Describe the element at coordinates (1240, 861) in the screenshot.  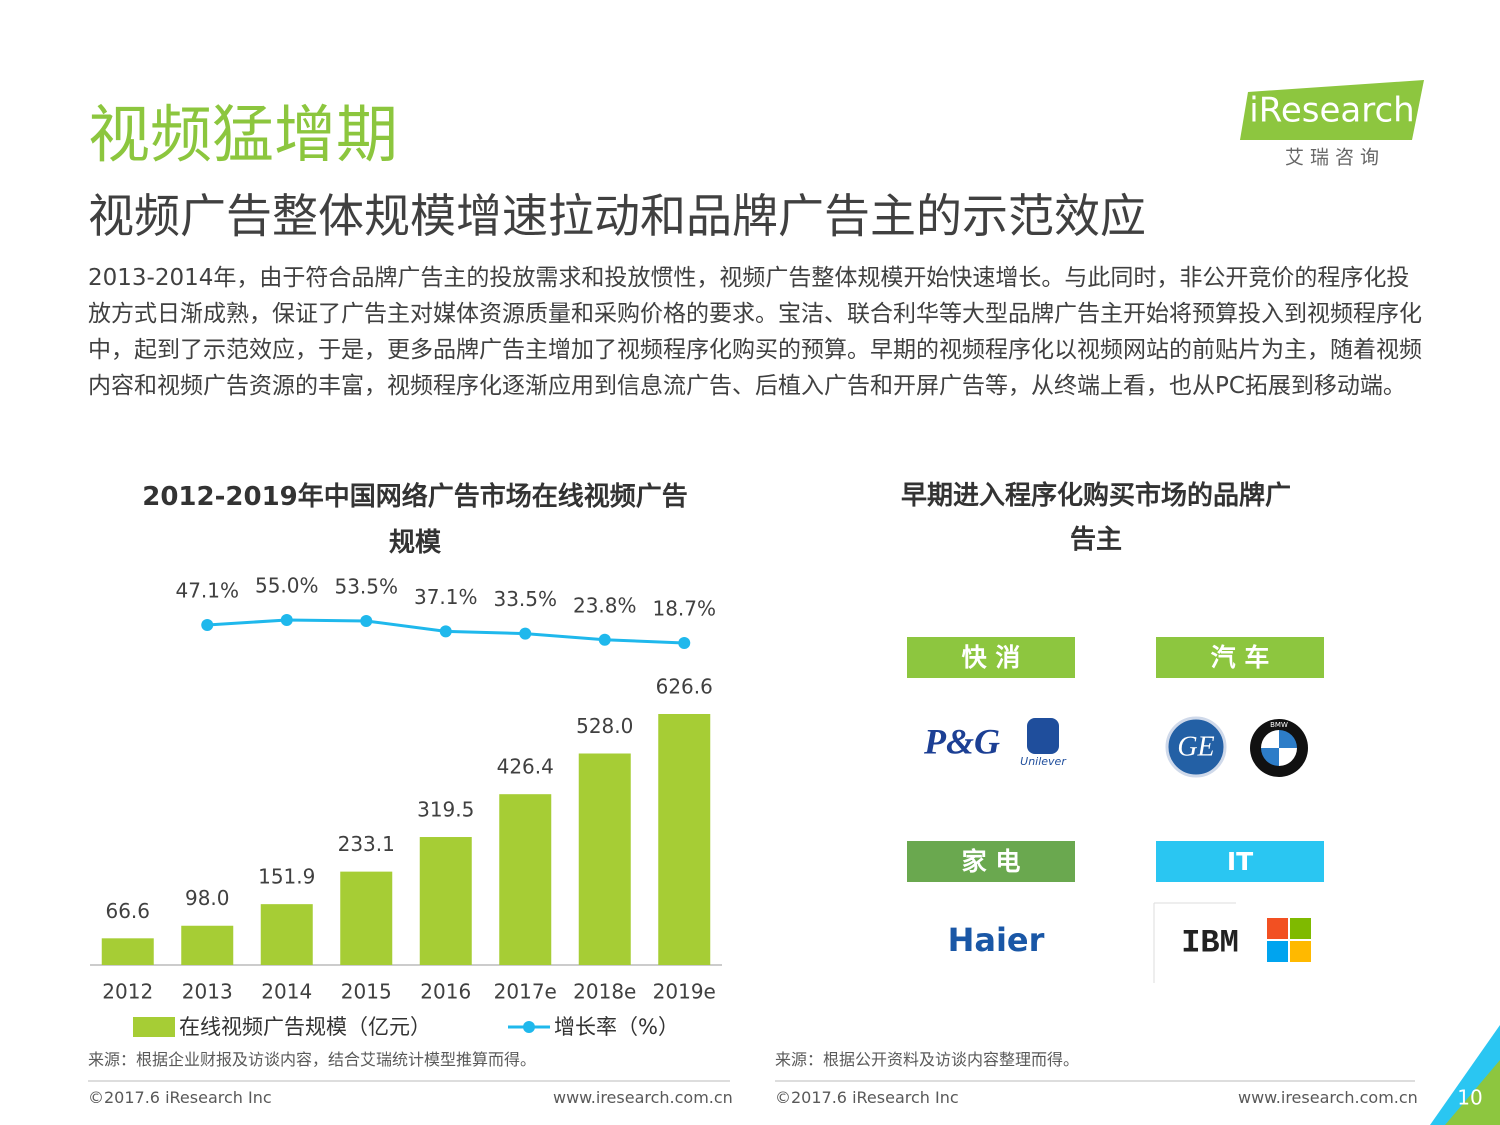
I see `group-label: IT` at that location.